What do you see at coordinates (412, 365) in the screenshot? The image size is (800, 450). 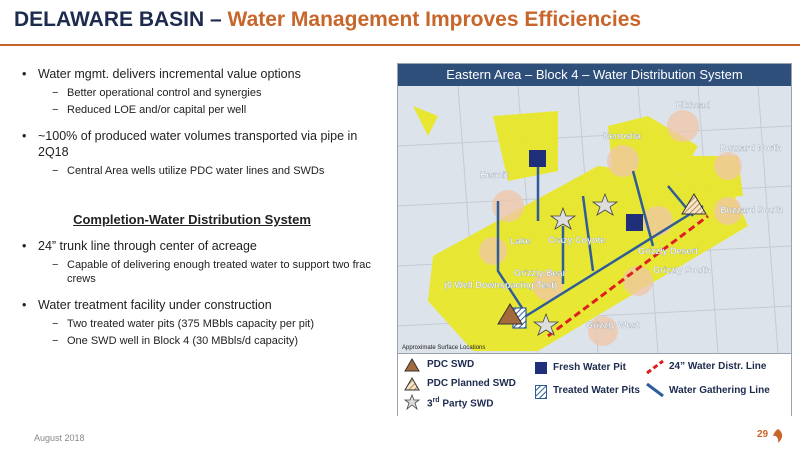 I see `pdc-swd-legend-icon` at bounding box center [412, 365].